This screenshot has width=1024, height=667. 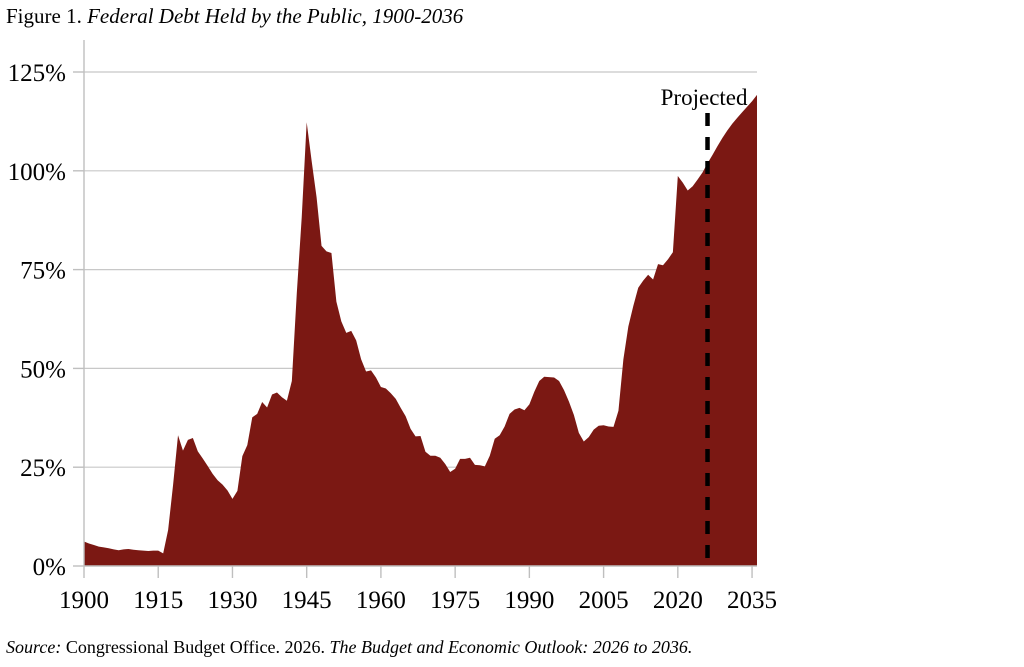 I want to click on y-tick-label: 0%, so click(x=49, y=567).